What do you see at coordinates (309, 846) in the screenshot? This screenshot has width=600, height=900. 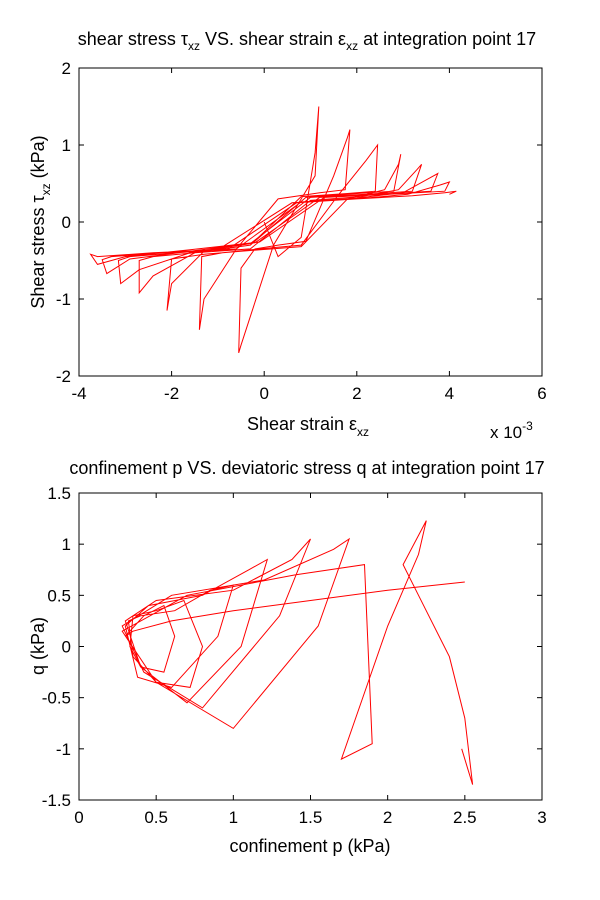 I see `chart-2-x-label: confinement p (kPa)` at bounding box center [309, 846].